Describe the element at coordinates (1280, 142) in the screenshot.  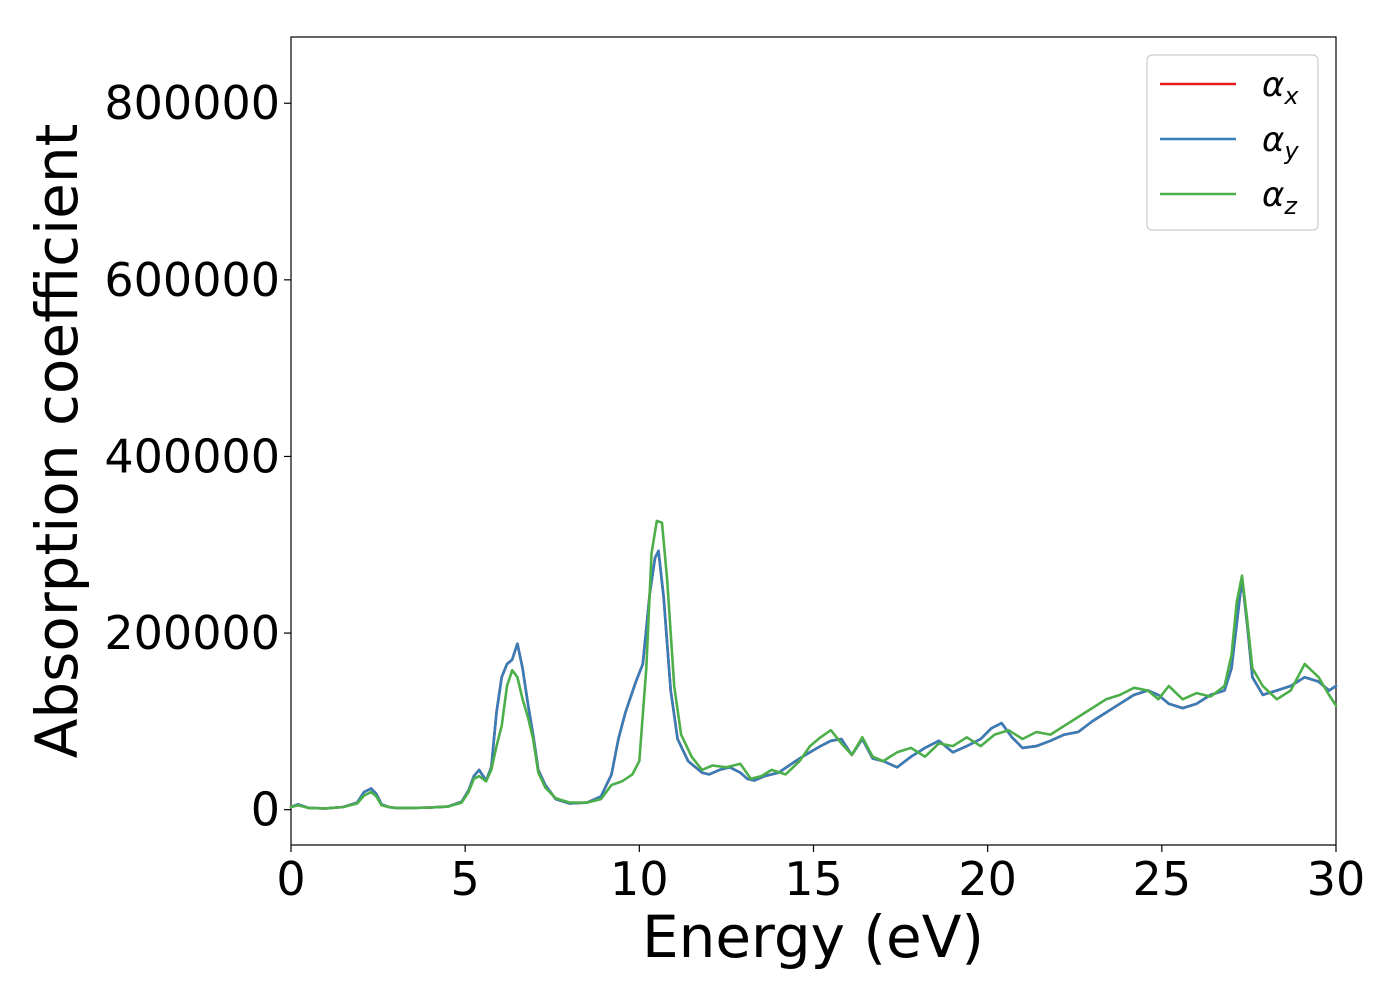
I see `legend-label-y: αy` at that location.